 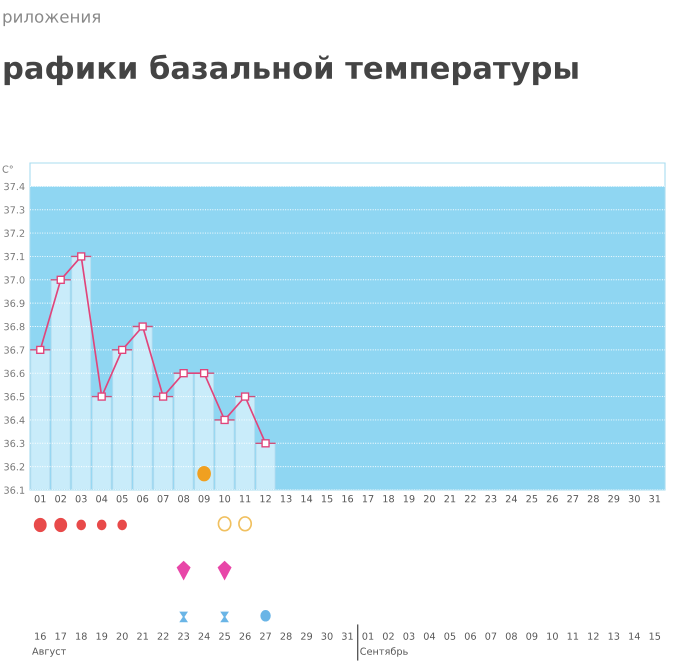 I want to click on y-tick-label: 36.7, so click(x=14, y=350).